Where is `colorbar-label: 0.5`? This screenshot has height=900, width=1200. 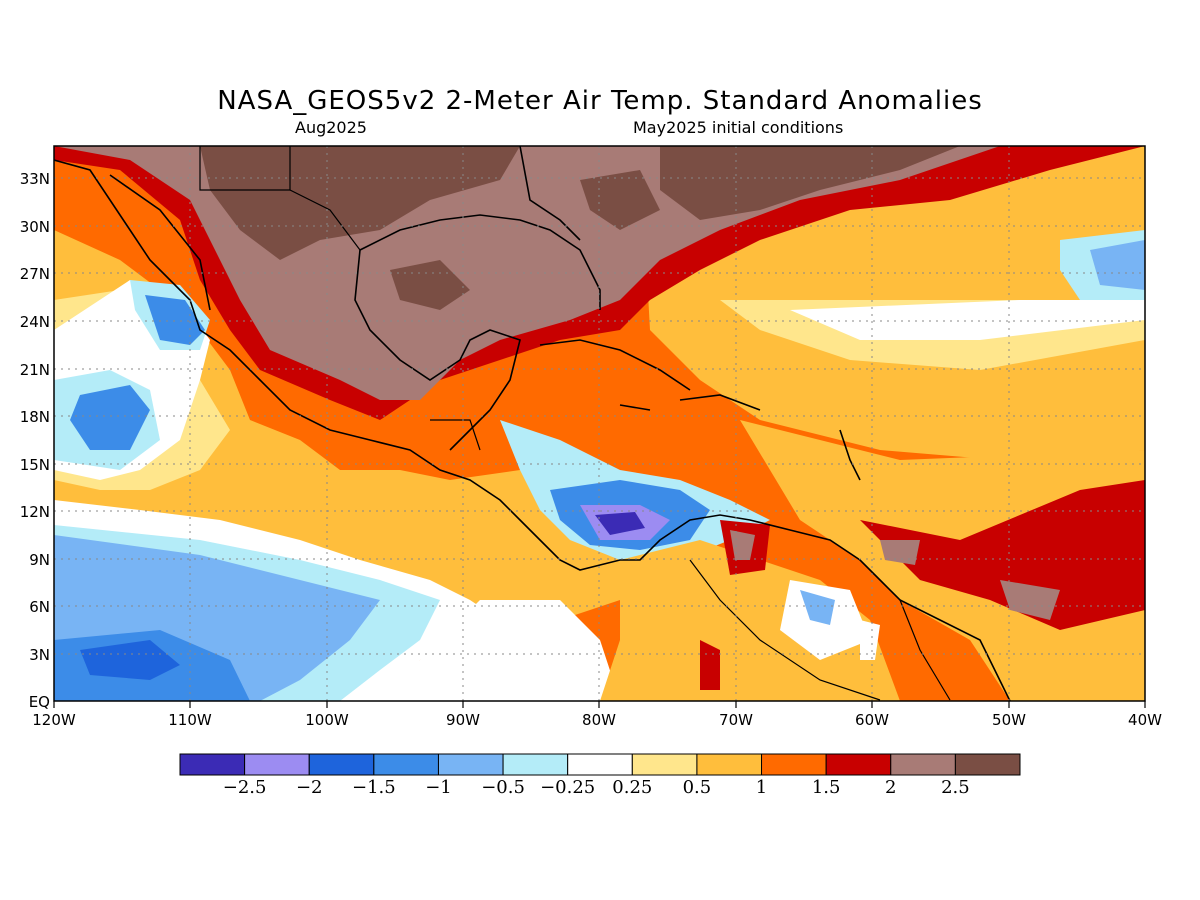 colorbar-label: 0.5 is located at coordinates (697, 787).